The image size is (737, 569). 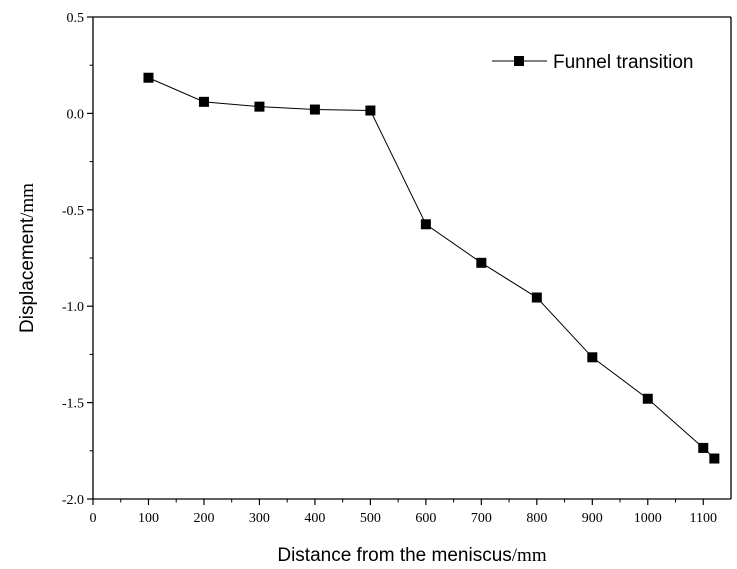 I want to click on y-axis-label: Displacement/mm, so click(x=27, y=258).